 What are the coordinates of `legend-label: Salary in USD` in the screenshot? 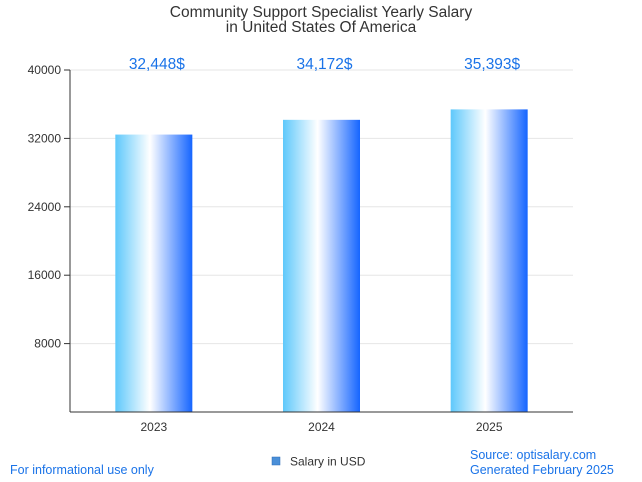 It's located at (328, 462).